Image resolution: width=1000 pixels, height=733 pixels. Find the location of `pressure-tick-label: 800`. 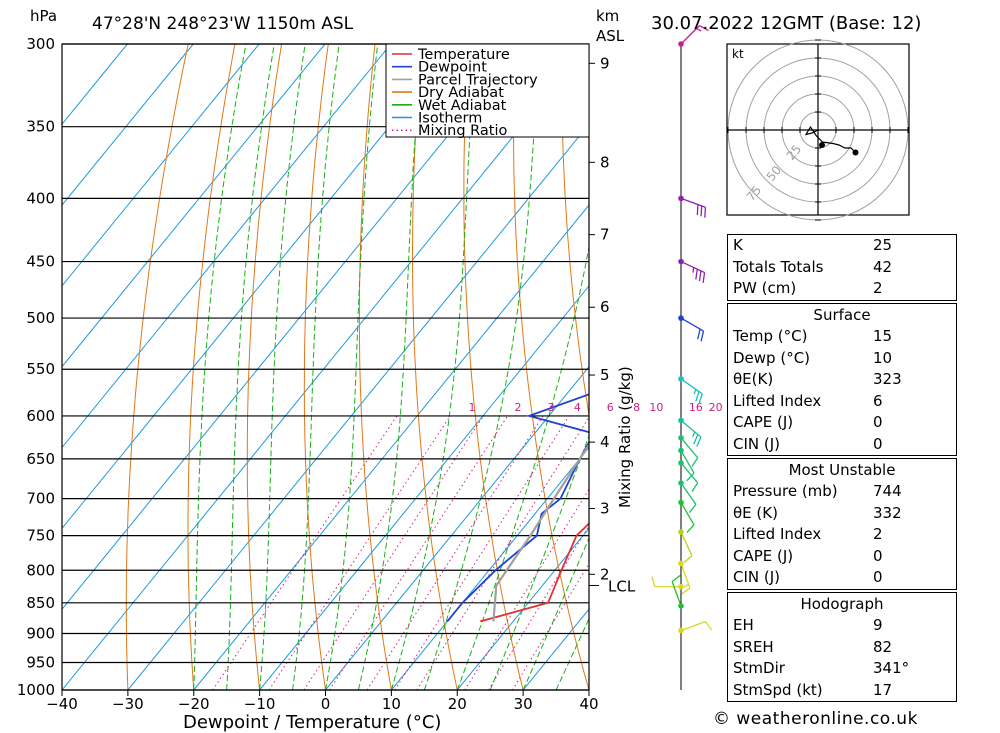

pressure-tick-label: 800 is located at coordinates (40, 570).